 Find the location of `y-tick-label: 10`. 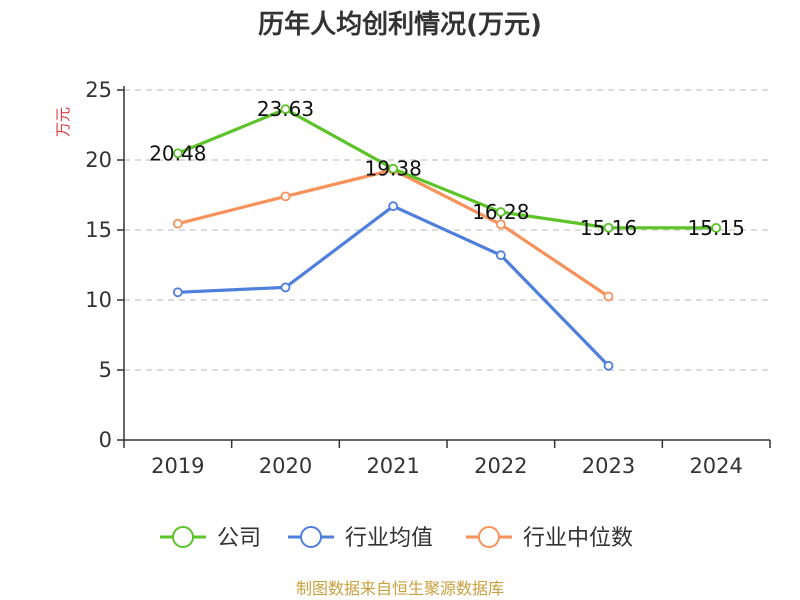

y-tick-label: 10 is located at coordinates (98, 300).